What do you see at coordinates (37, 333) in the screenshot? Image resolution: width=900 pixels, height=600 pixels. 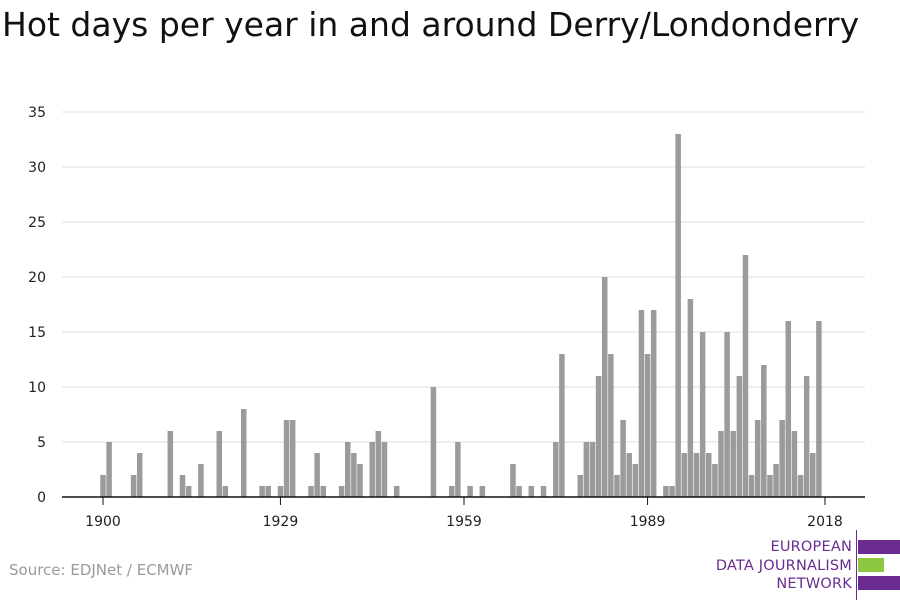 I see `y-tick-label: 15` at bounding box center [37, 333].